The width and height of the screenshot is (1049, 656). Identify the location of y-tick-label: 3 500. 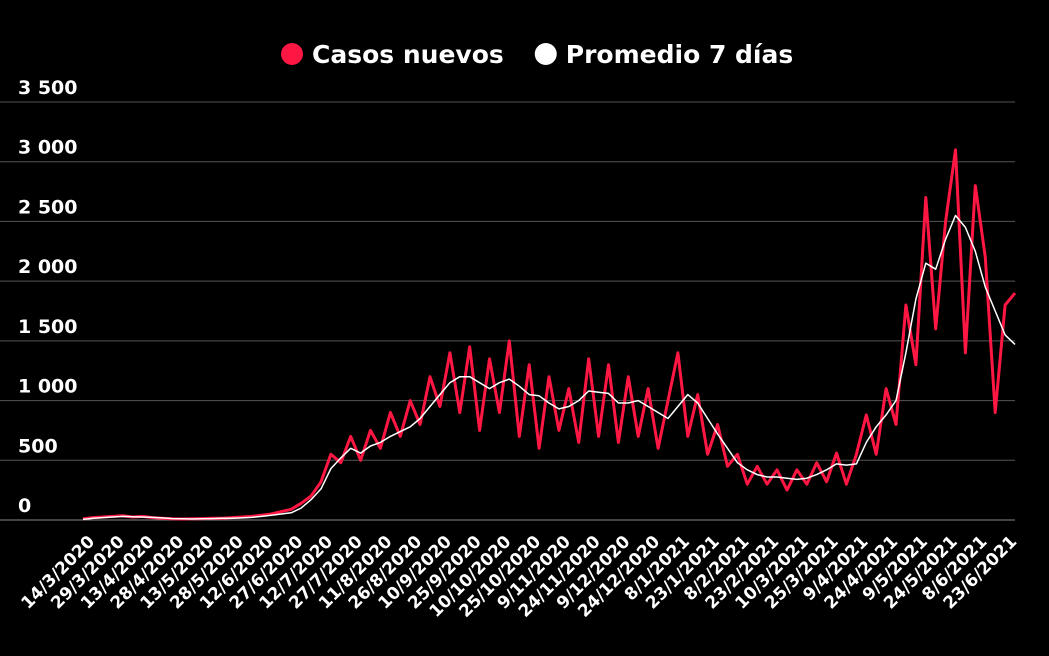
(48, 88).